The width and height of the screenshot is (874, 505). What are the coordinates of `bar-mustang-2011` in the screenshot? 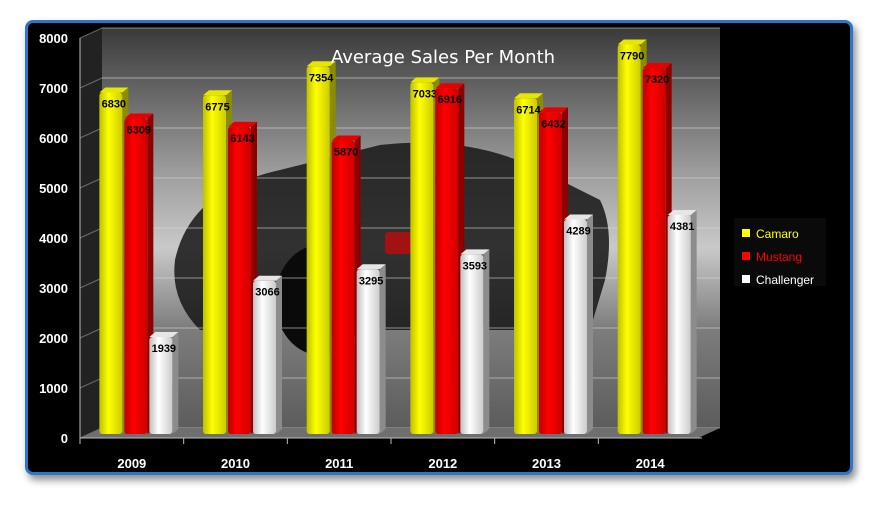 It's located at (346, 284).